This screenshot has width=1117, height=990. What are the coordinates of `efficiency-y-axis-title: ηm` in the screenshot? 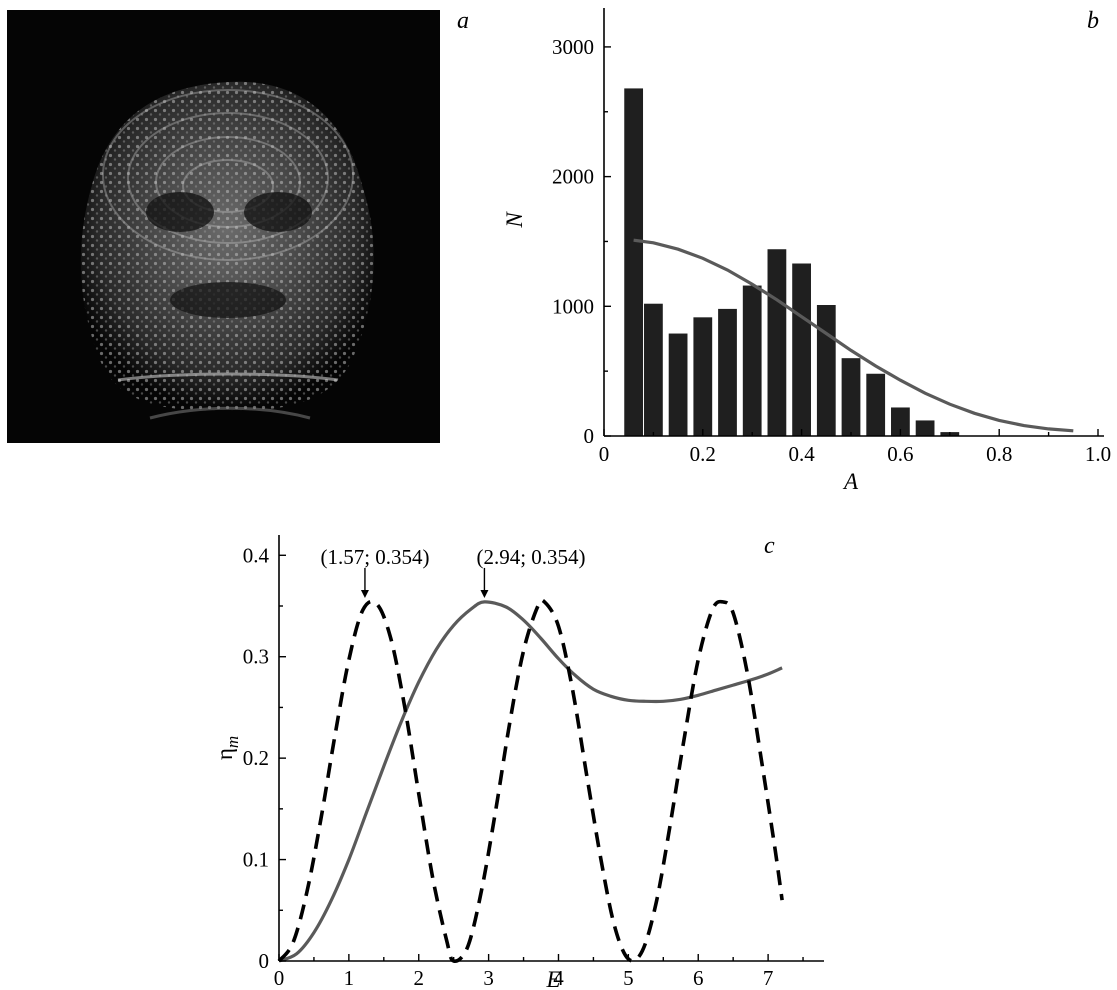 It's located at (227, 748).